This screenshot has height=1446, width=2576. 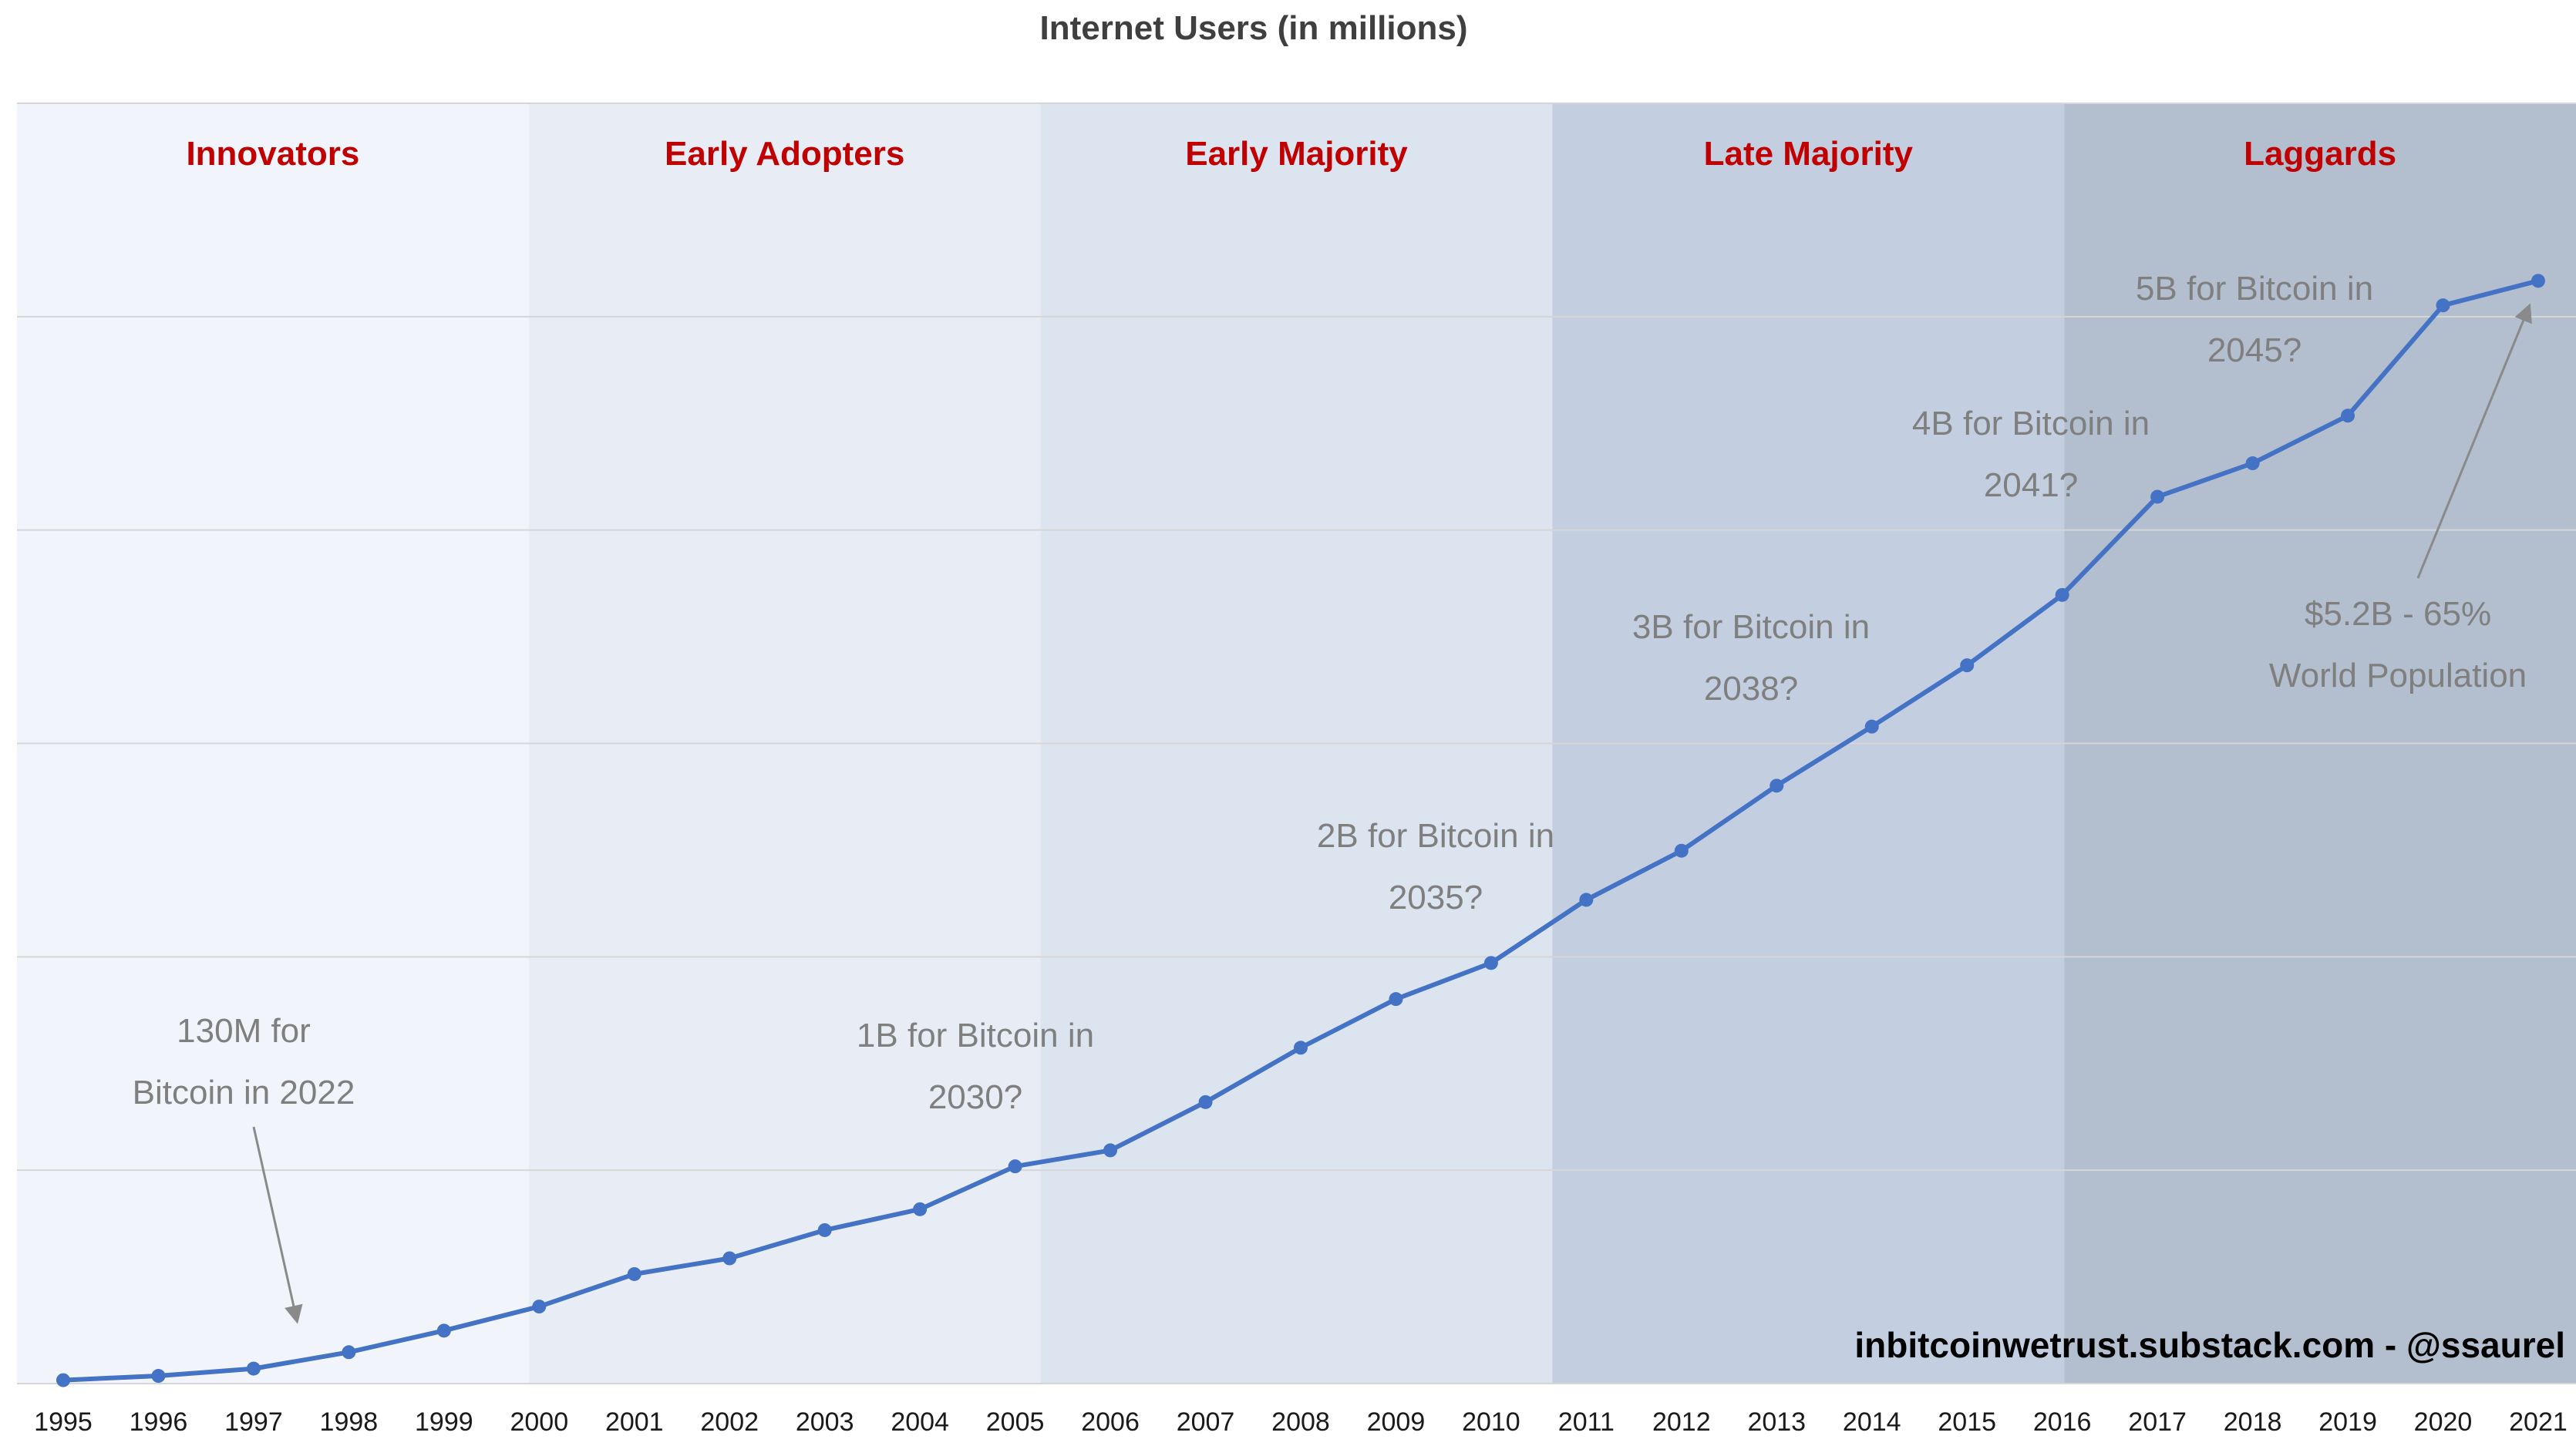 I want to click on x-tick-label: 2018, so click(x=2253, y=1422).